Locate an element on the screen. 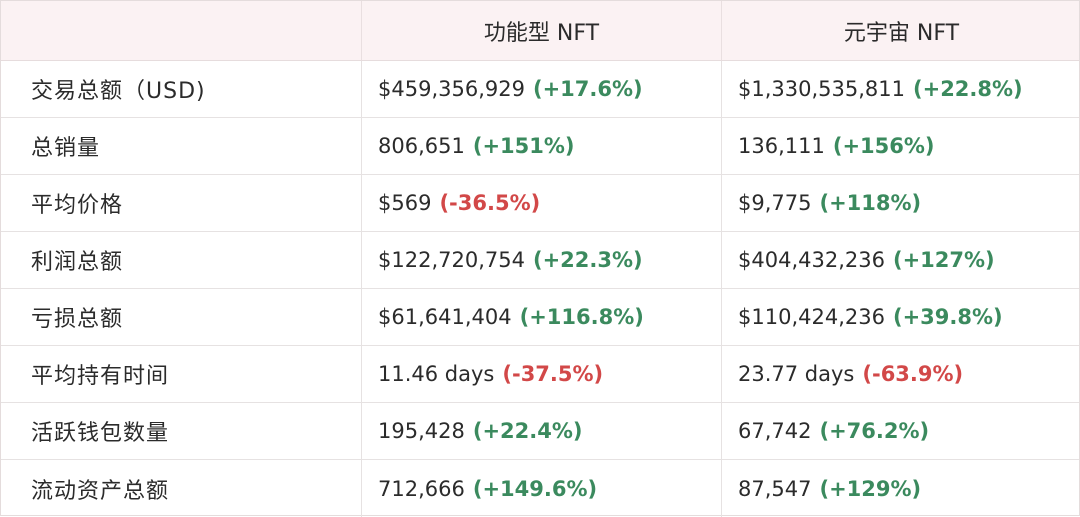 The image size is (1080, 517). cell-change: (-36.5%) is located at coordinates (490, 203).